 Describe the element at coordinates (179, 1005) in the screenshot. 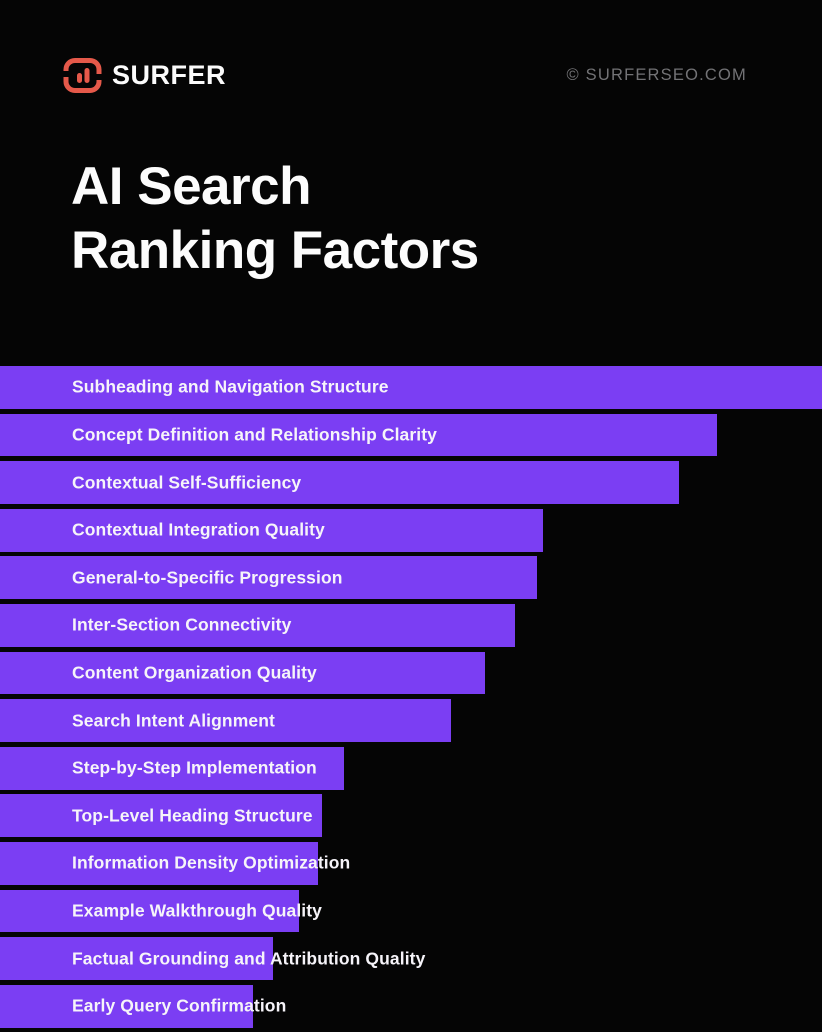

I see `bar-label: Early Query Confirmation` at that location.